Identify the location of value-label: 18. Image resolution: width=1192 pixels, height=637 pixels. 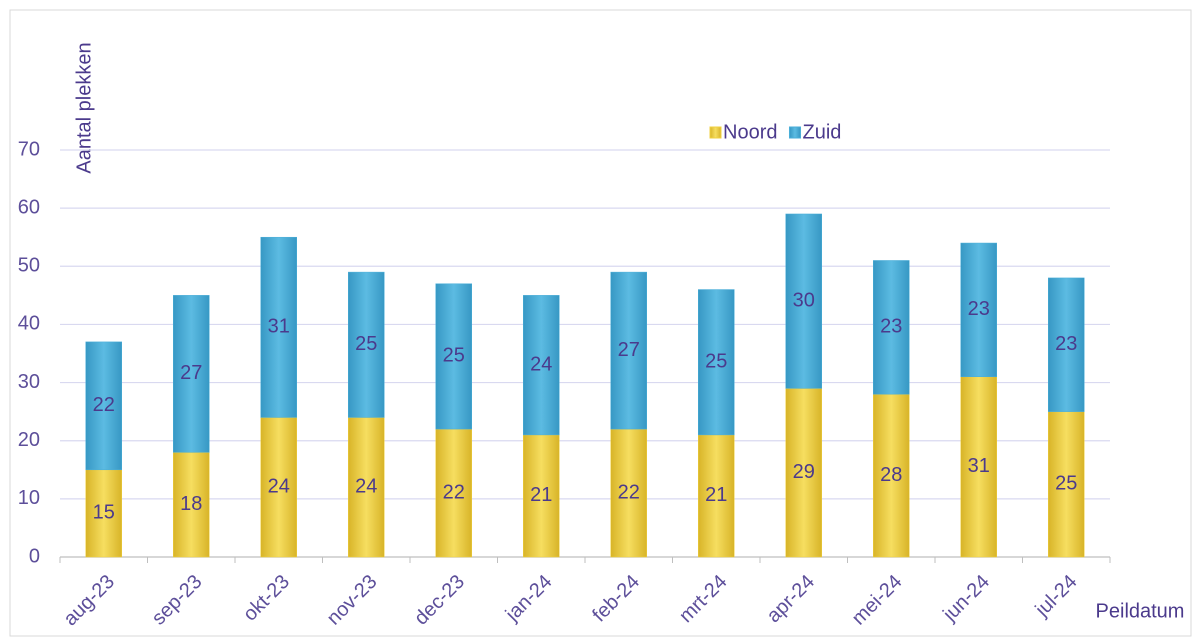
(191, 504).